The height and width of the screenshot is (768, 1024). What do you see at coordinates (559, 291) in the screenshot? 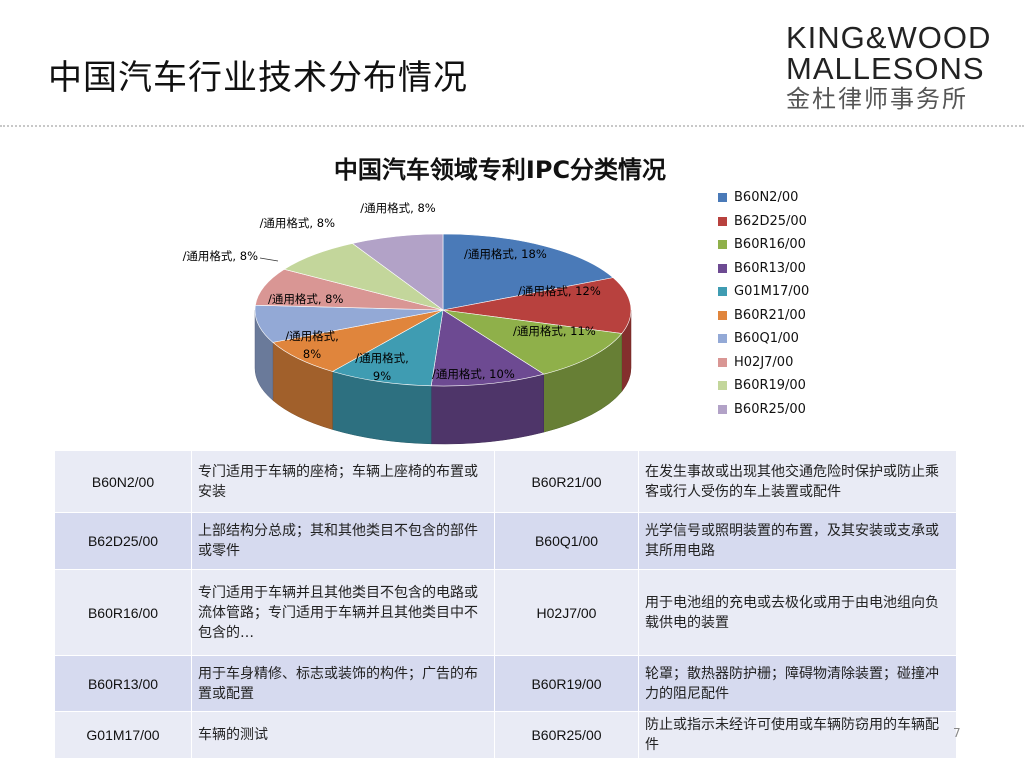
I see `pie-data-label: /通用格式, 12%` at bounding box center [559, 291].